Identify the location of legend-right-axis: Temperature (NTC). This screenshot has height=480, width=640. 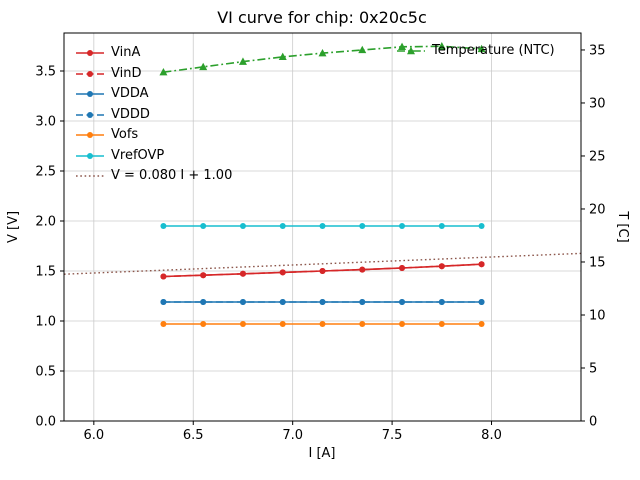
(475, 51).